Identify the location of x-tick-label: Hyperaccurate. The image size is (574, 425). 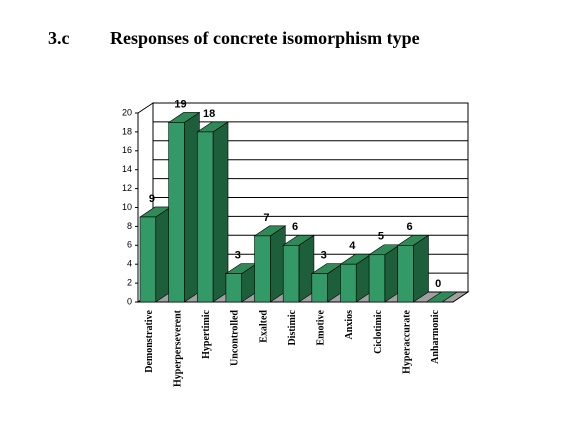
(406, 341).